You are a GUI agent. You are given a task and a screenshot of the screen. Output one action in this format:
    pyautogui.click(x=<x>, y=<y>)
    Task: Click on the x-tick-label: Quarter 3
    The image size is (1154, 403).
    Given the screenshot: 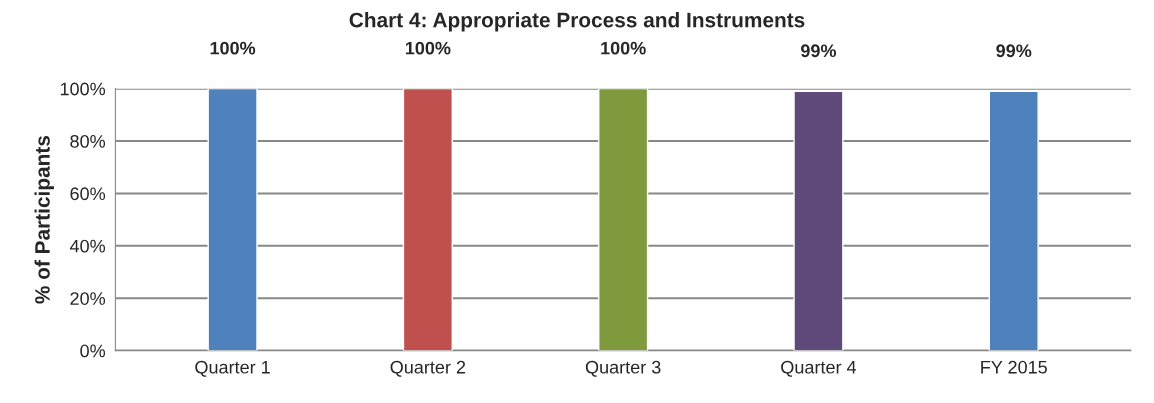 What is the action you would take?
    pyautogui.click(x=623, y=368)
    